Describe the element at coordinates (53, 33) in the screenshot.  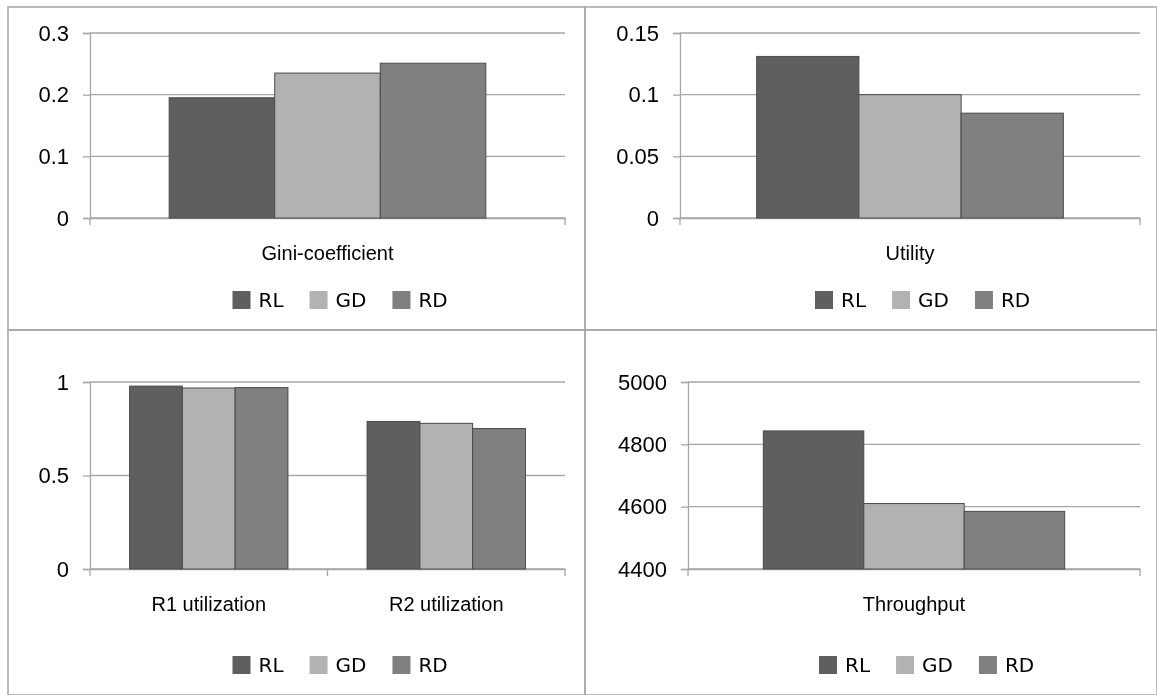
I see `y-tick-label: 0.3` at that location.